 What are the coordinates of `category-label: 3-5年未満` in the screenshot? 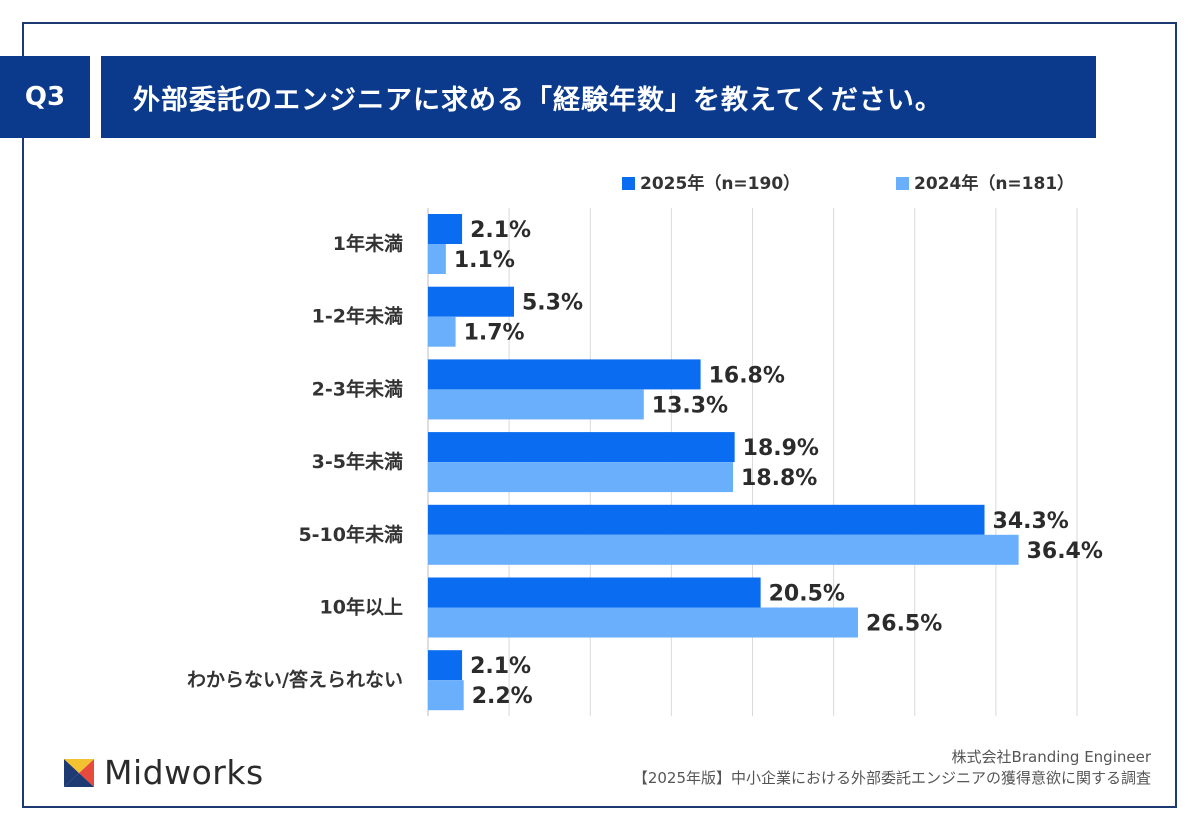 It's located at (357, 461).